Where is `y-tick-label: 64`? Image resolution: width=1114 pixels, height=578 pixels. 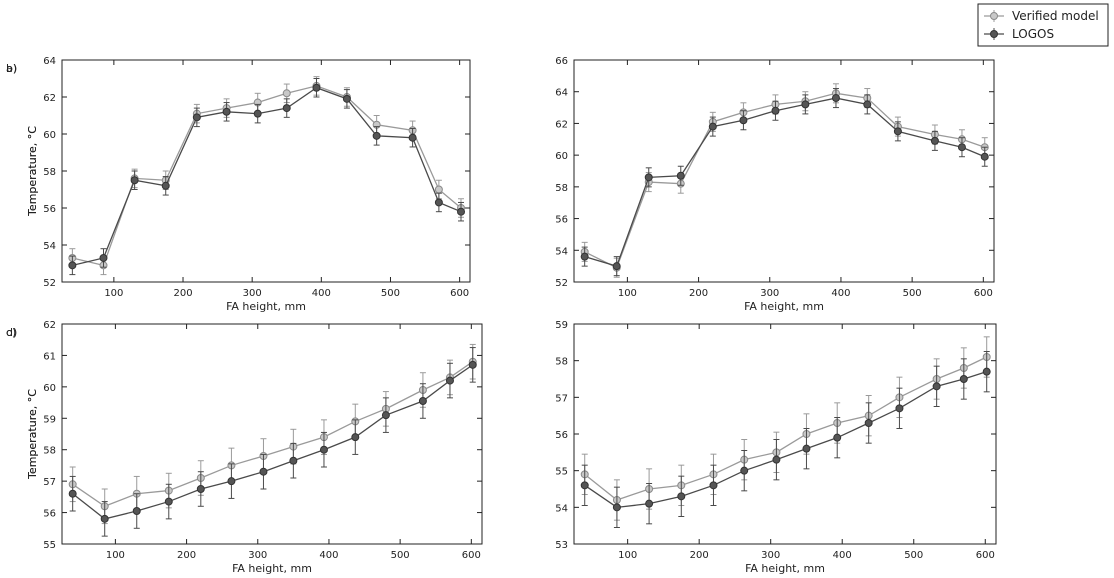 y-tick-label: 64 is located at coordinates (49, 61).